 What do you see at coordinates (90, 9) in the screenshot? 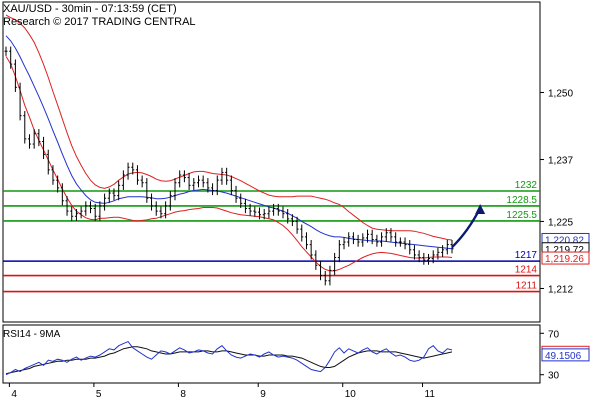
I see `chart-title: XAU/USD - 30min - 07:13:59 (CET)` at bounding box center [90, 9].